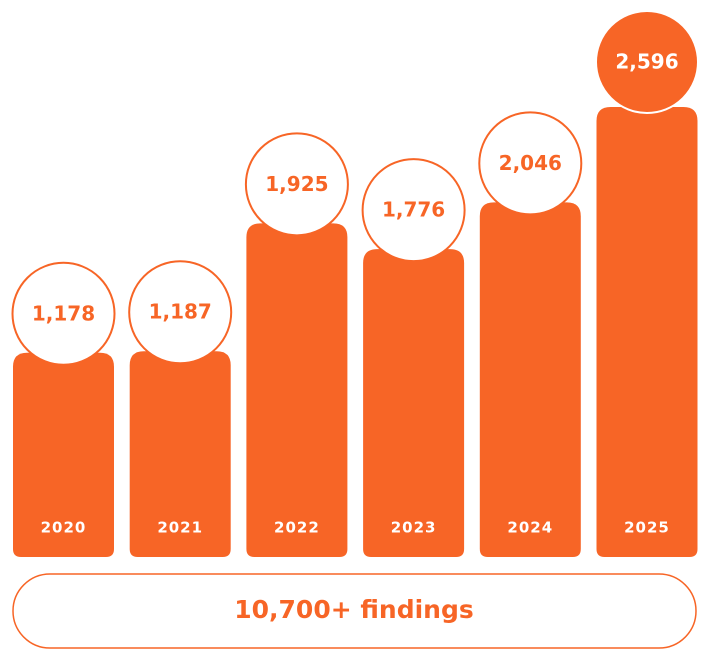  I want to click on x-tick-label: 2024, so click(530, 528).